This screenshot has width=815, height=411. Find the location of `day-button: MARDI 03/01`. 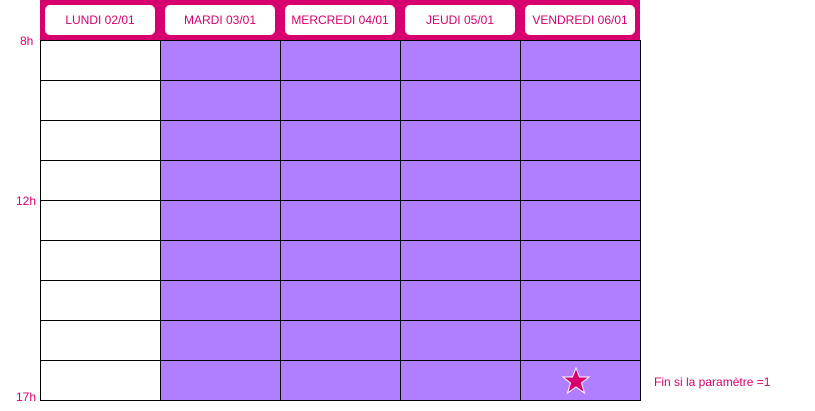

day-button: MARDI 03/01 is located at coordinates (220, 20).